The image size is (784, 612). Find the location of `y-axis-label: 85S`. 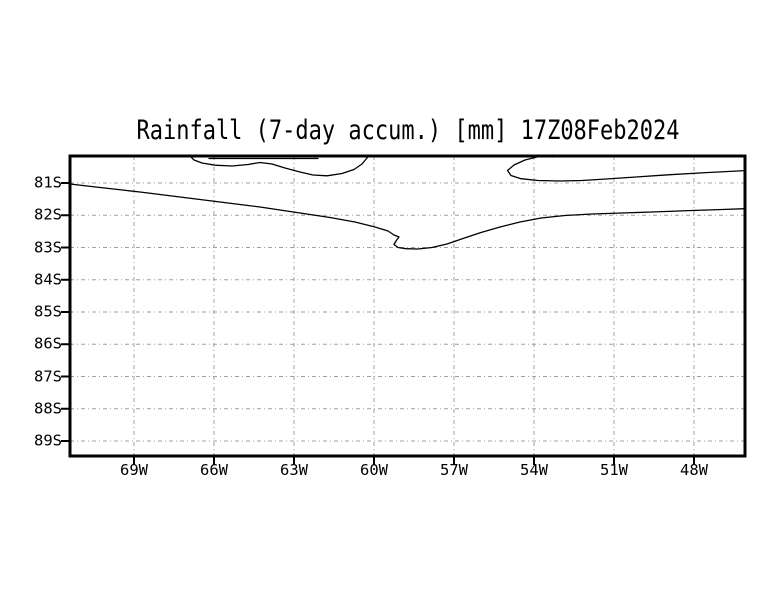

y-axis-label: 85S is located at coordinates (48, 311).